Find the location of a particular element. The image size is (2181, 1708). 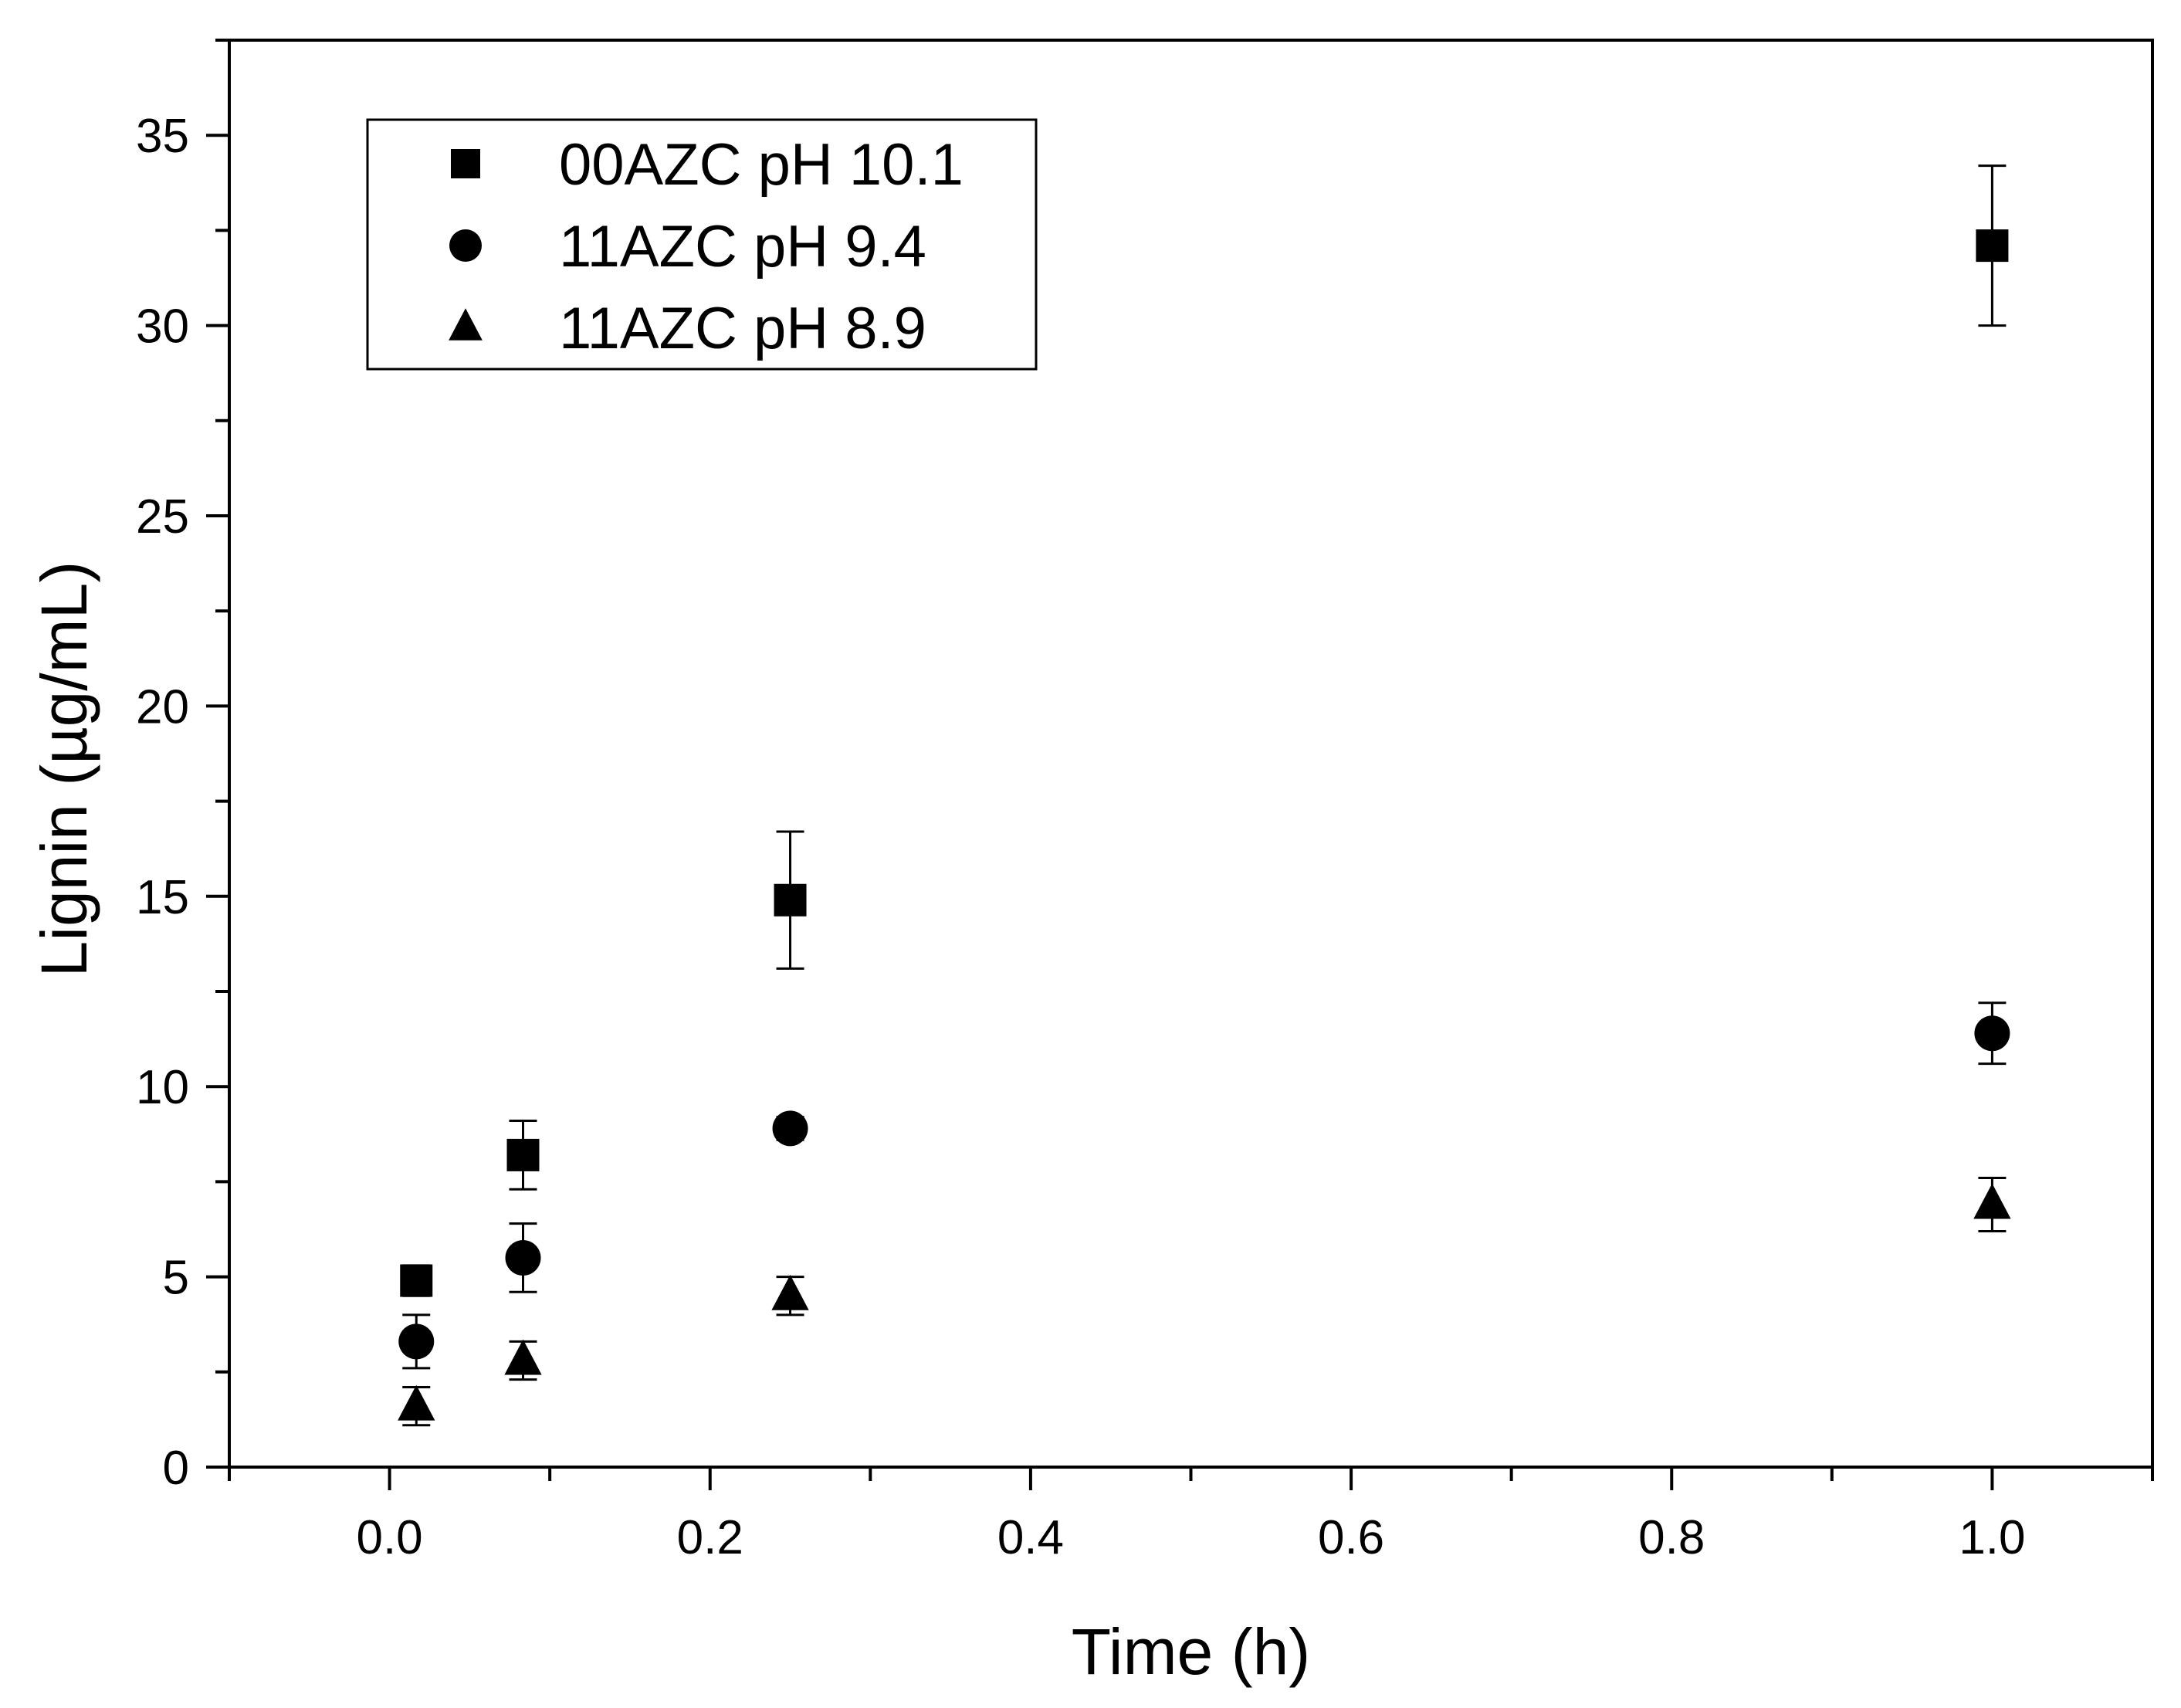

y-tick-label: 25 is located at coordinates (163, 517).